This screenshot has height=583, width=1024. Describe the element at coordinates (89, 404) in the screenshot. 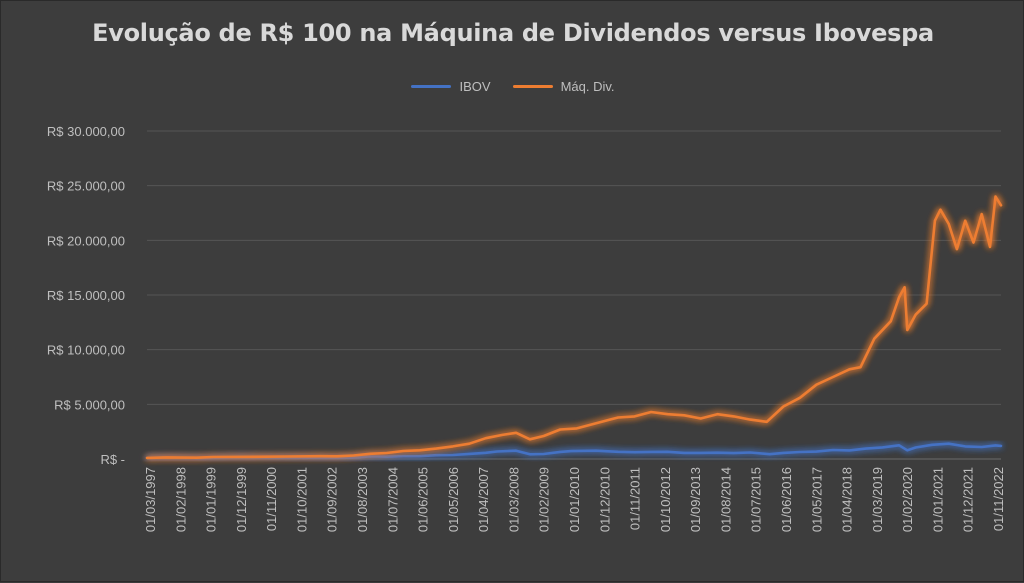

I see `y-tick-label: R$ 5.000,00` at that location.